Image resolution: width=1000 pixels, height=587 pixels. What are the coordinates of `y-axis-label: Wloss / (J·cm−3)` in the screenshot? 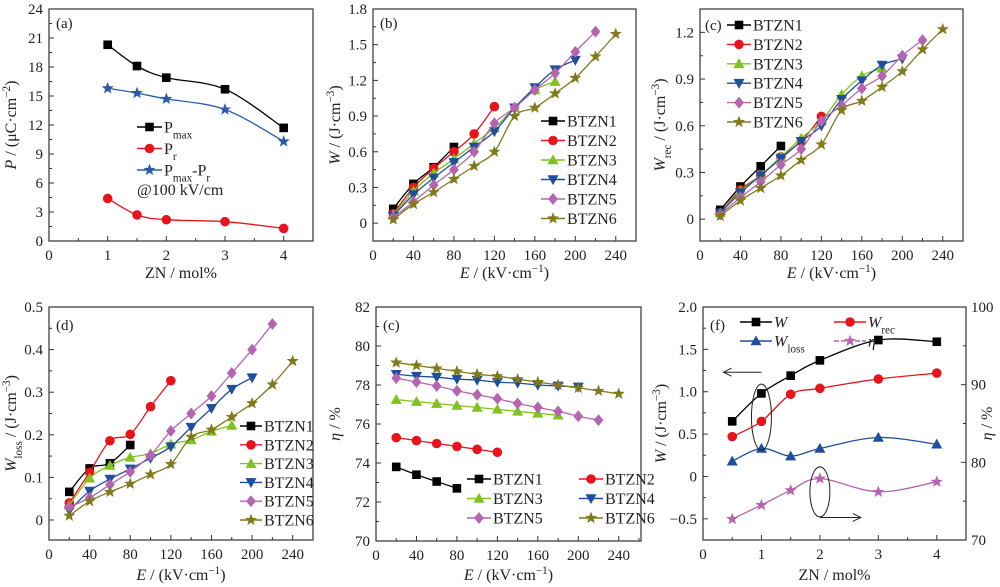 It's located at (13, 423).